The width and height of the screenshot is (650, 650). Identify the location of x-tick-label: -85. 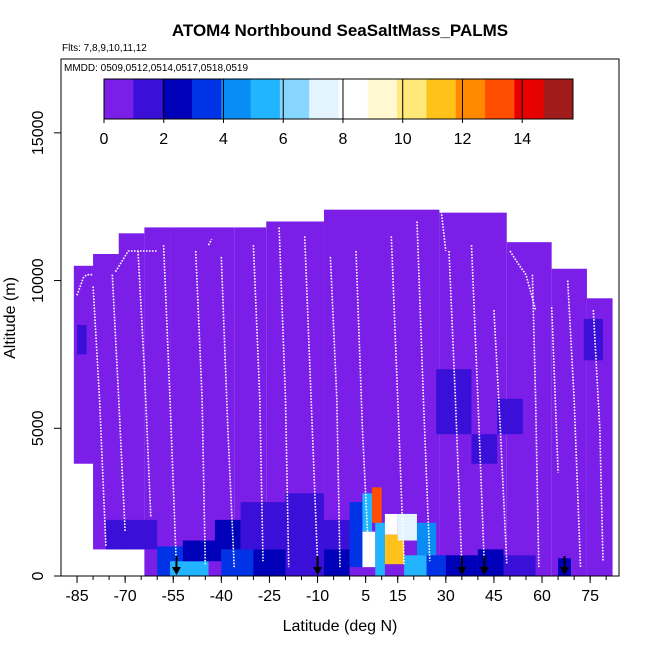
(76, 596).